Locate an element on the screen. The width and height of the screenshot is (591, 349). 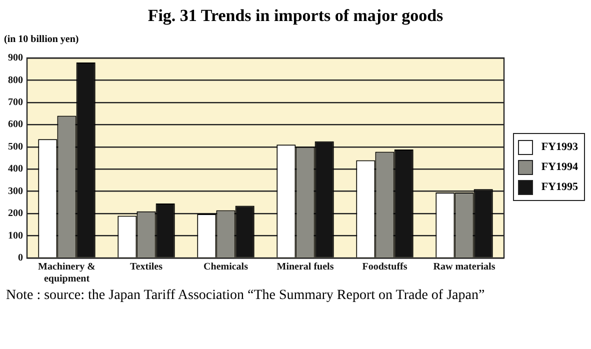
legend-label: FY1995 is located at coordinates (559, 187).